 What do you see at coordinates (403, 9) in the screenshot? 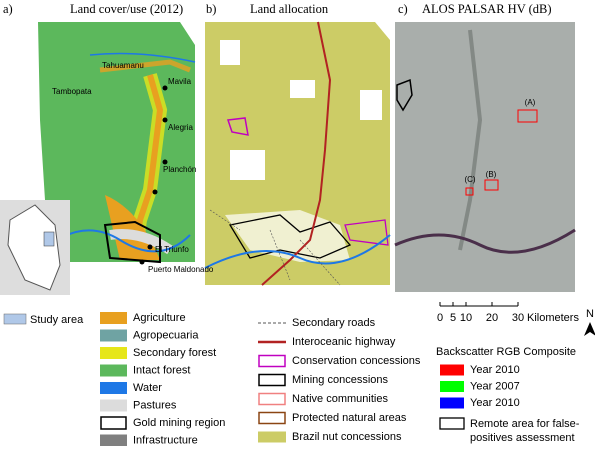
I see `panel-label: c)` at bounding box center [403, 9].